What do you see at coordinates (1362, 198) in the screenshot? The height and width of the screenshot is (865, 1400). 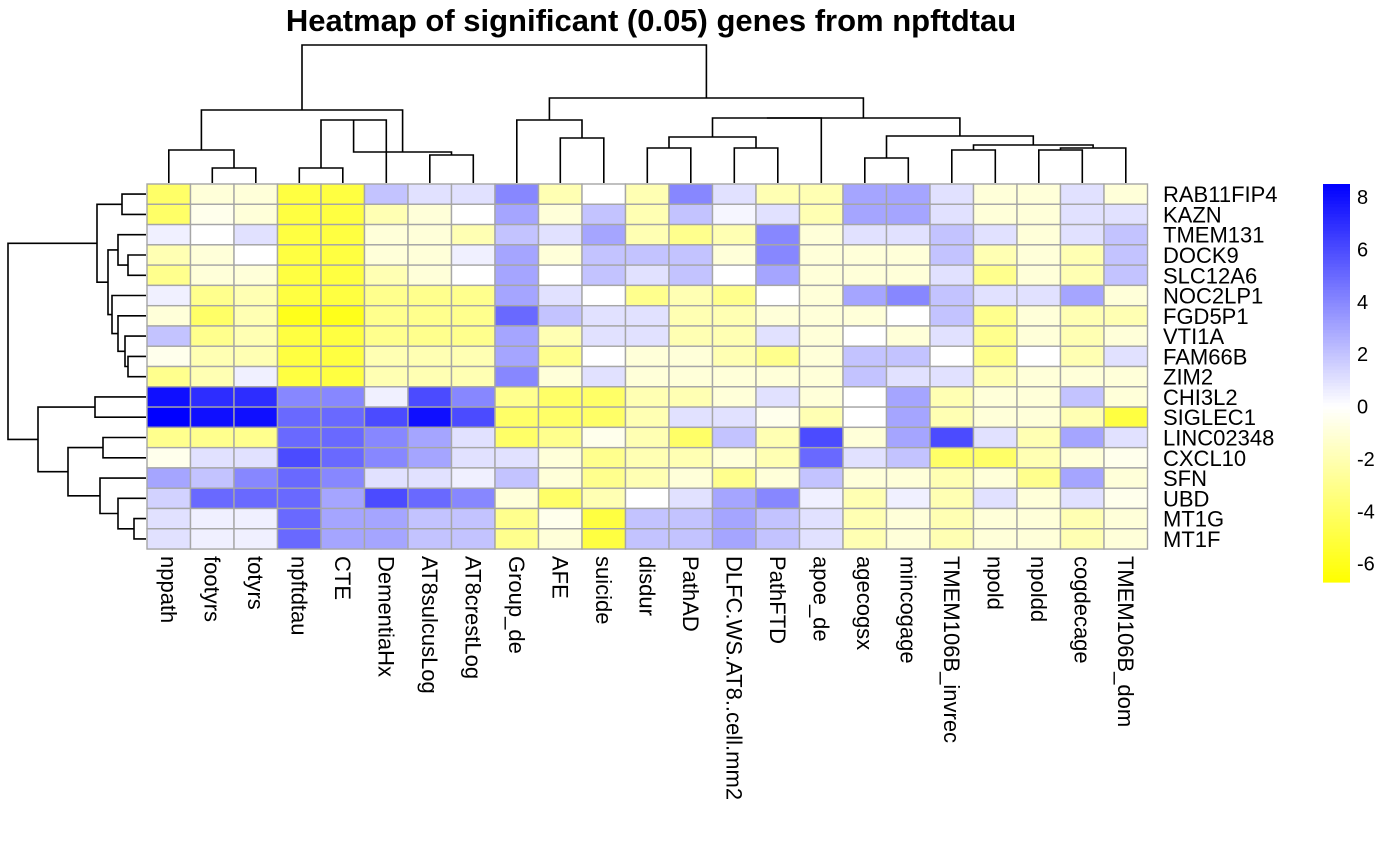 I see `legend-tick-label: 8` at bounding box center [1362, 198].